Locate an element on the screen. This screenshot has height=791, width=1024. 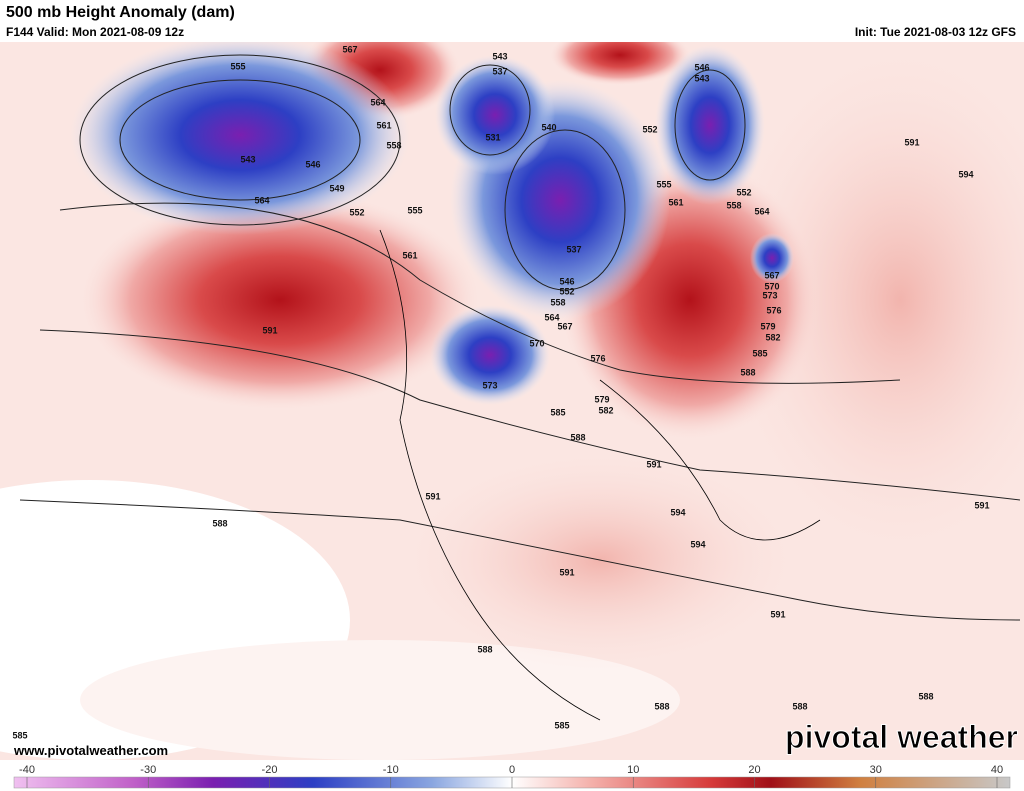
header-bar is located at coordinates (512, 21).